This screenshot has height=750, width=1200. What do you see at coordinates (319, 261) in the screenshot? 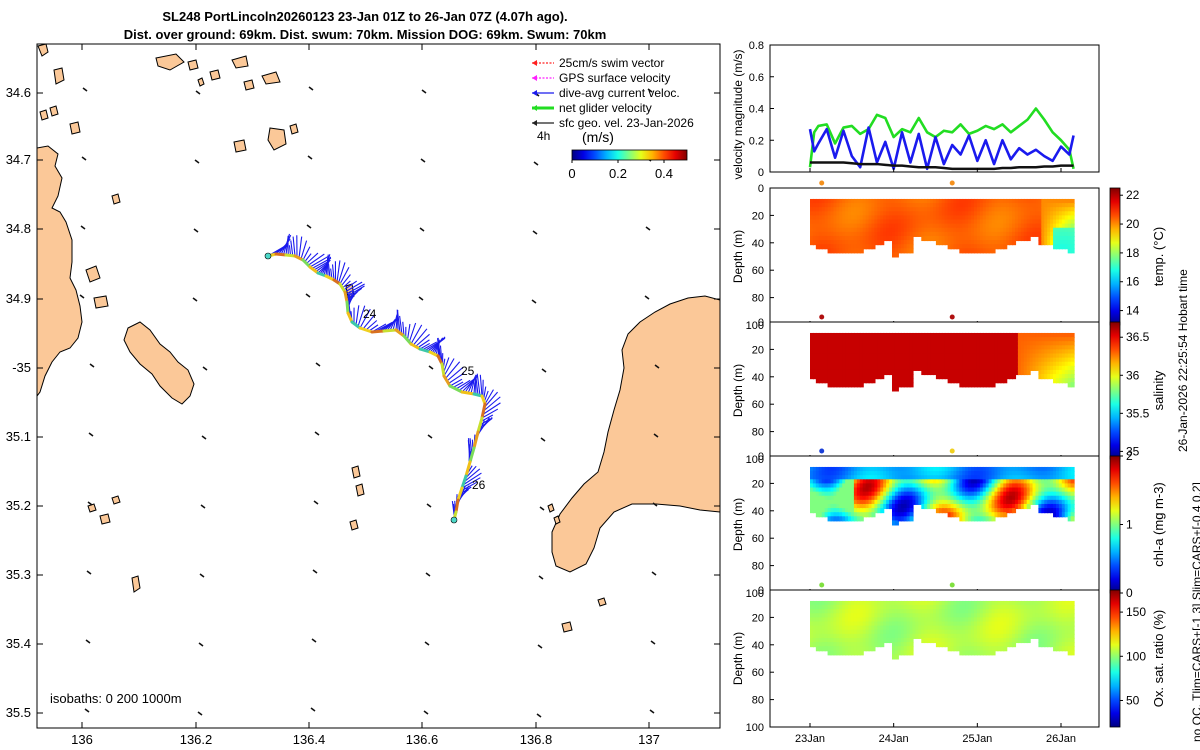
I see `current-vector` at bounding box center [319, 261].